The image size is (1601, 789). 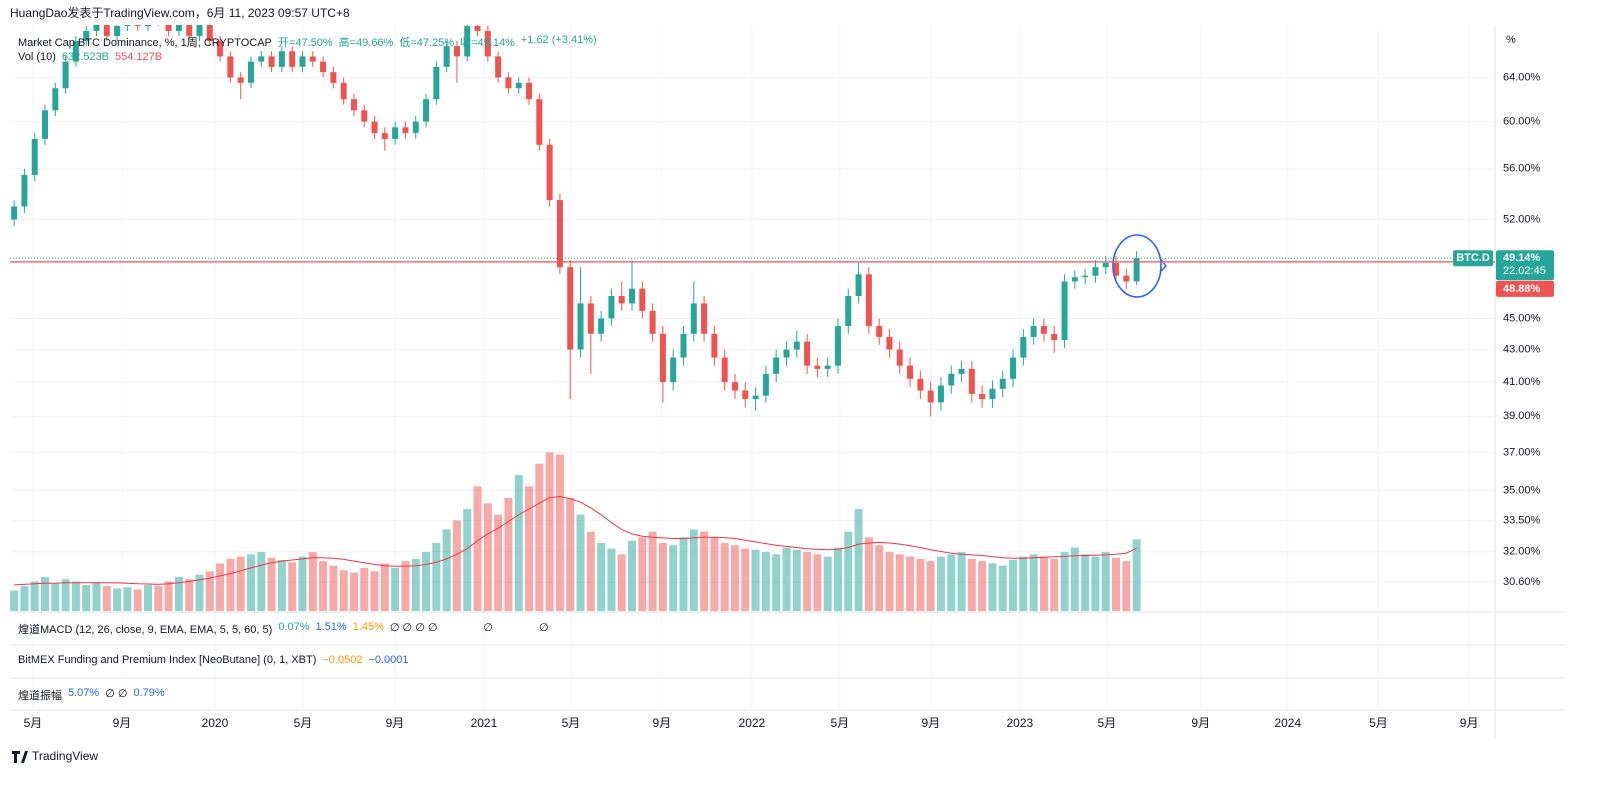 I want to click on y-tick-label: 43.00%, so click(x=1522, y=349).